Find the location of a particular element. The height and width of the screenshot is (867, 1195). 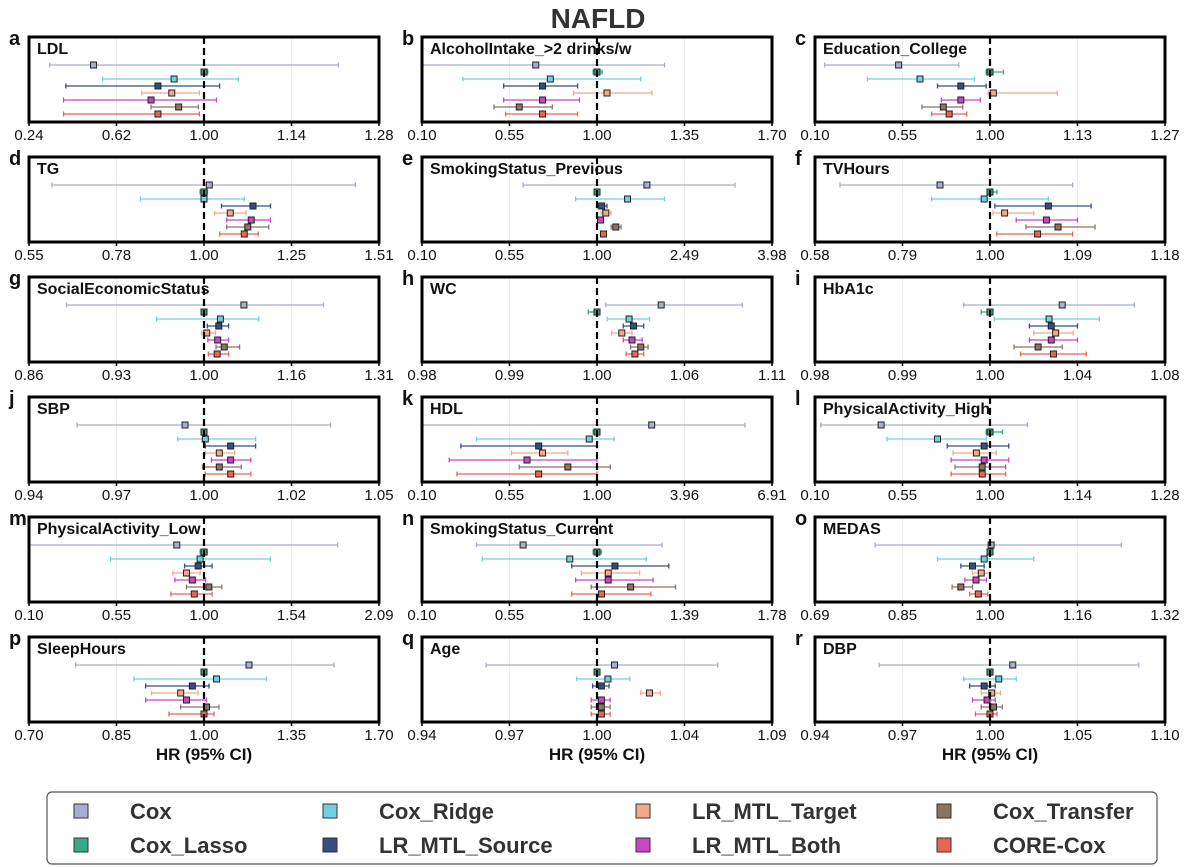

panel-title: LDL is located at coordinates (52, 49).